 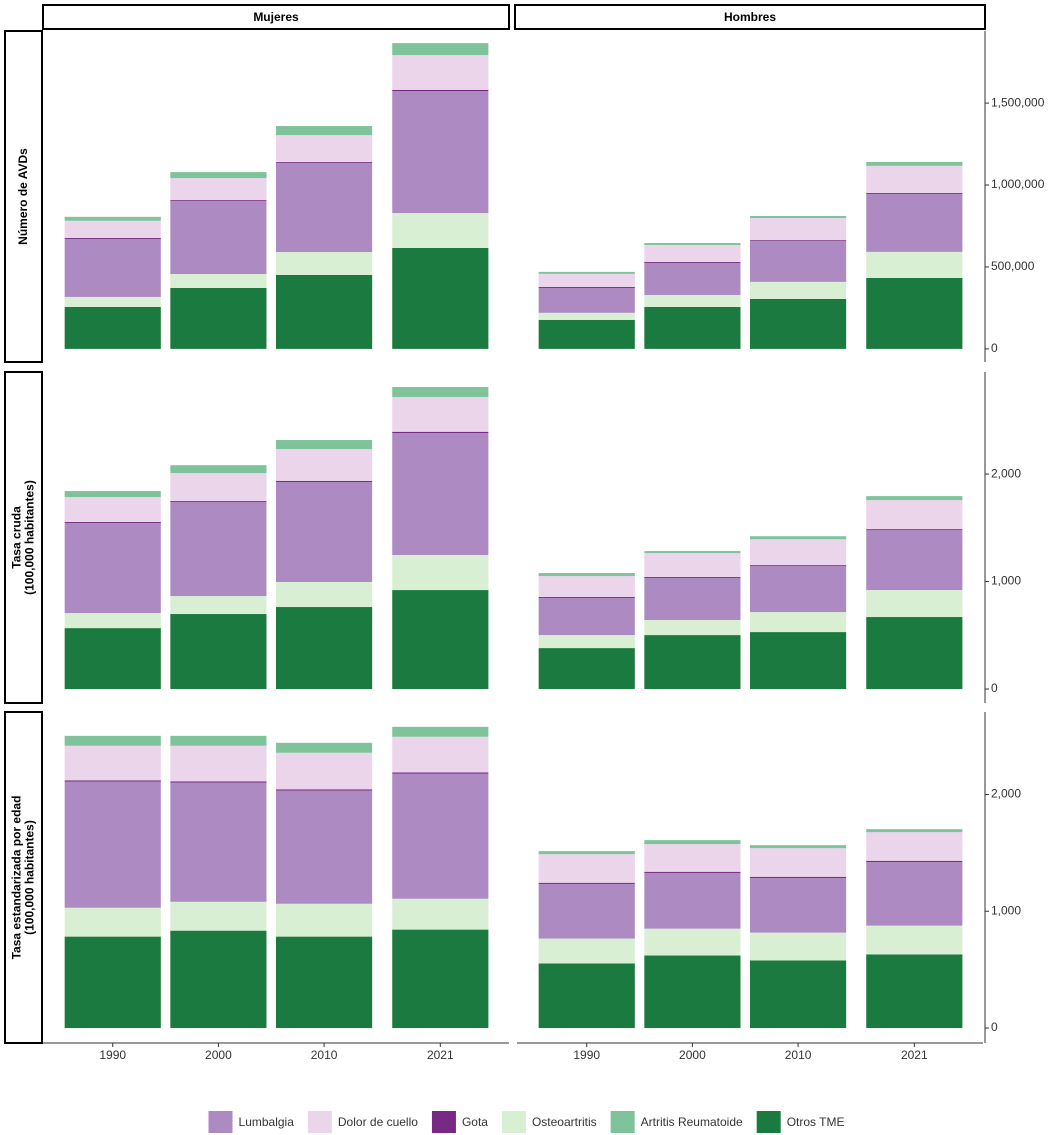 What do you see at coordinates (1018, 102) in the screenshot?
I see `y-tick-label: 1,500,000` at bounding box center [1018, 102].